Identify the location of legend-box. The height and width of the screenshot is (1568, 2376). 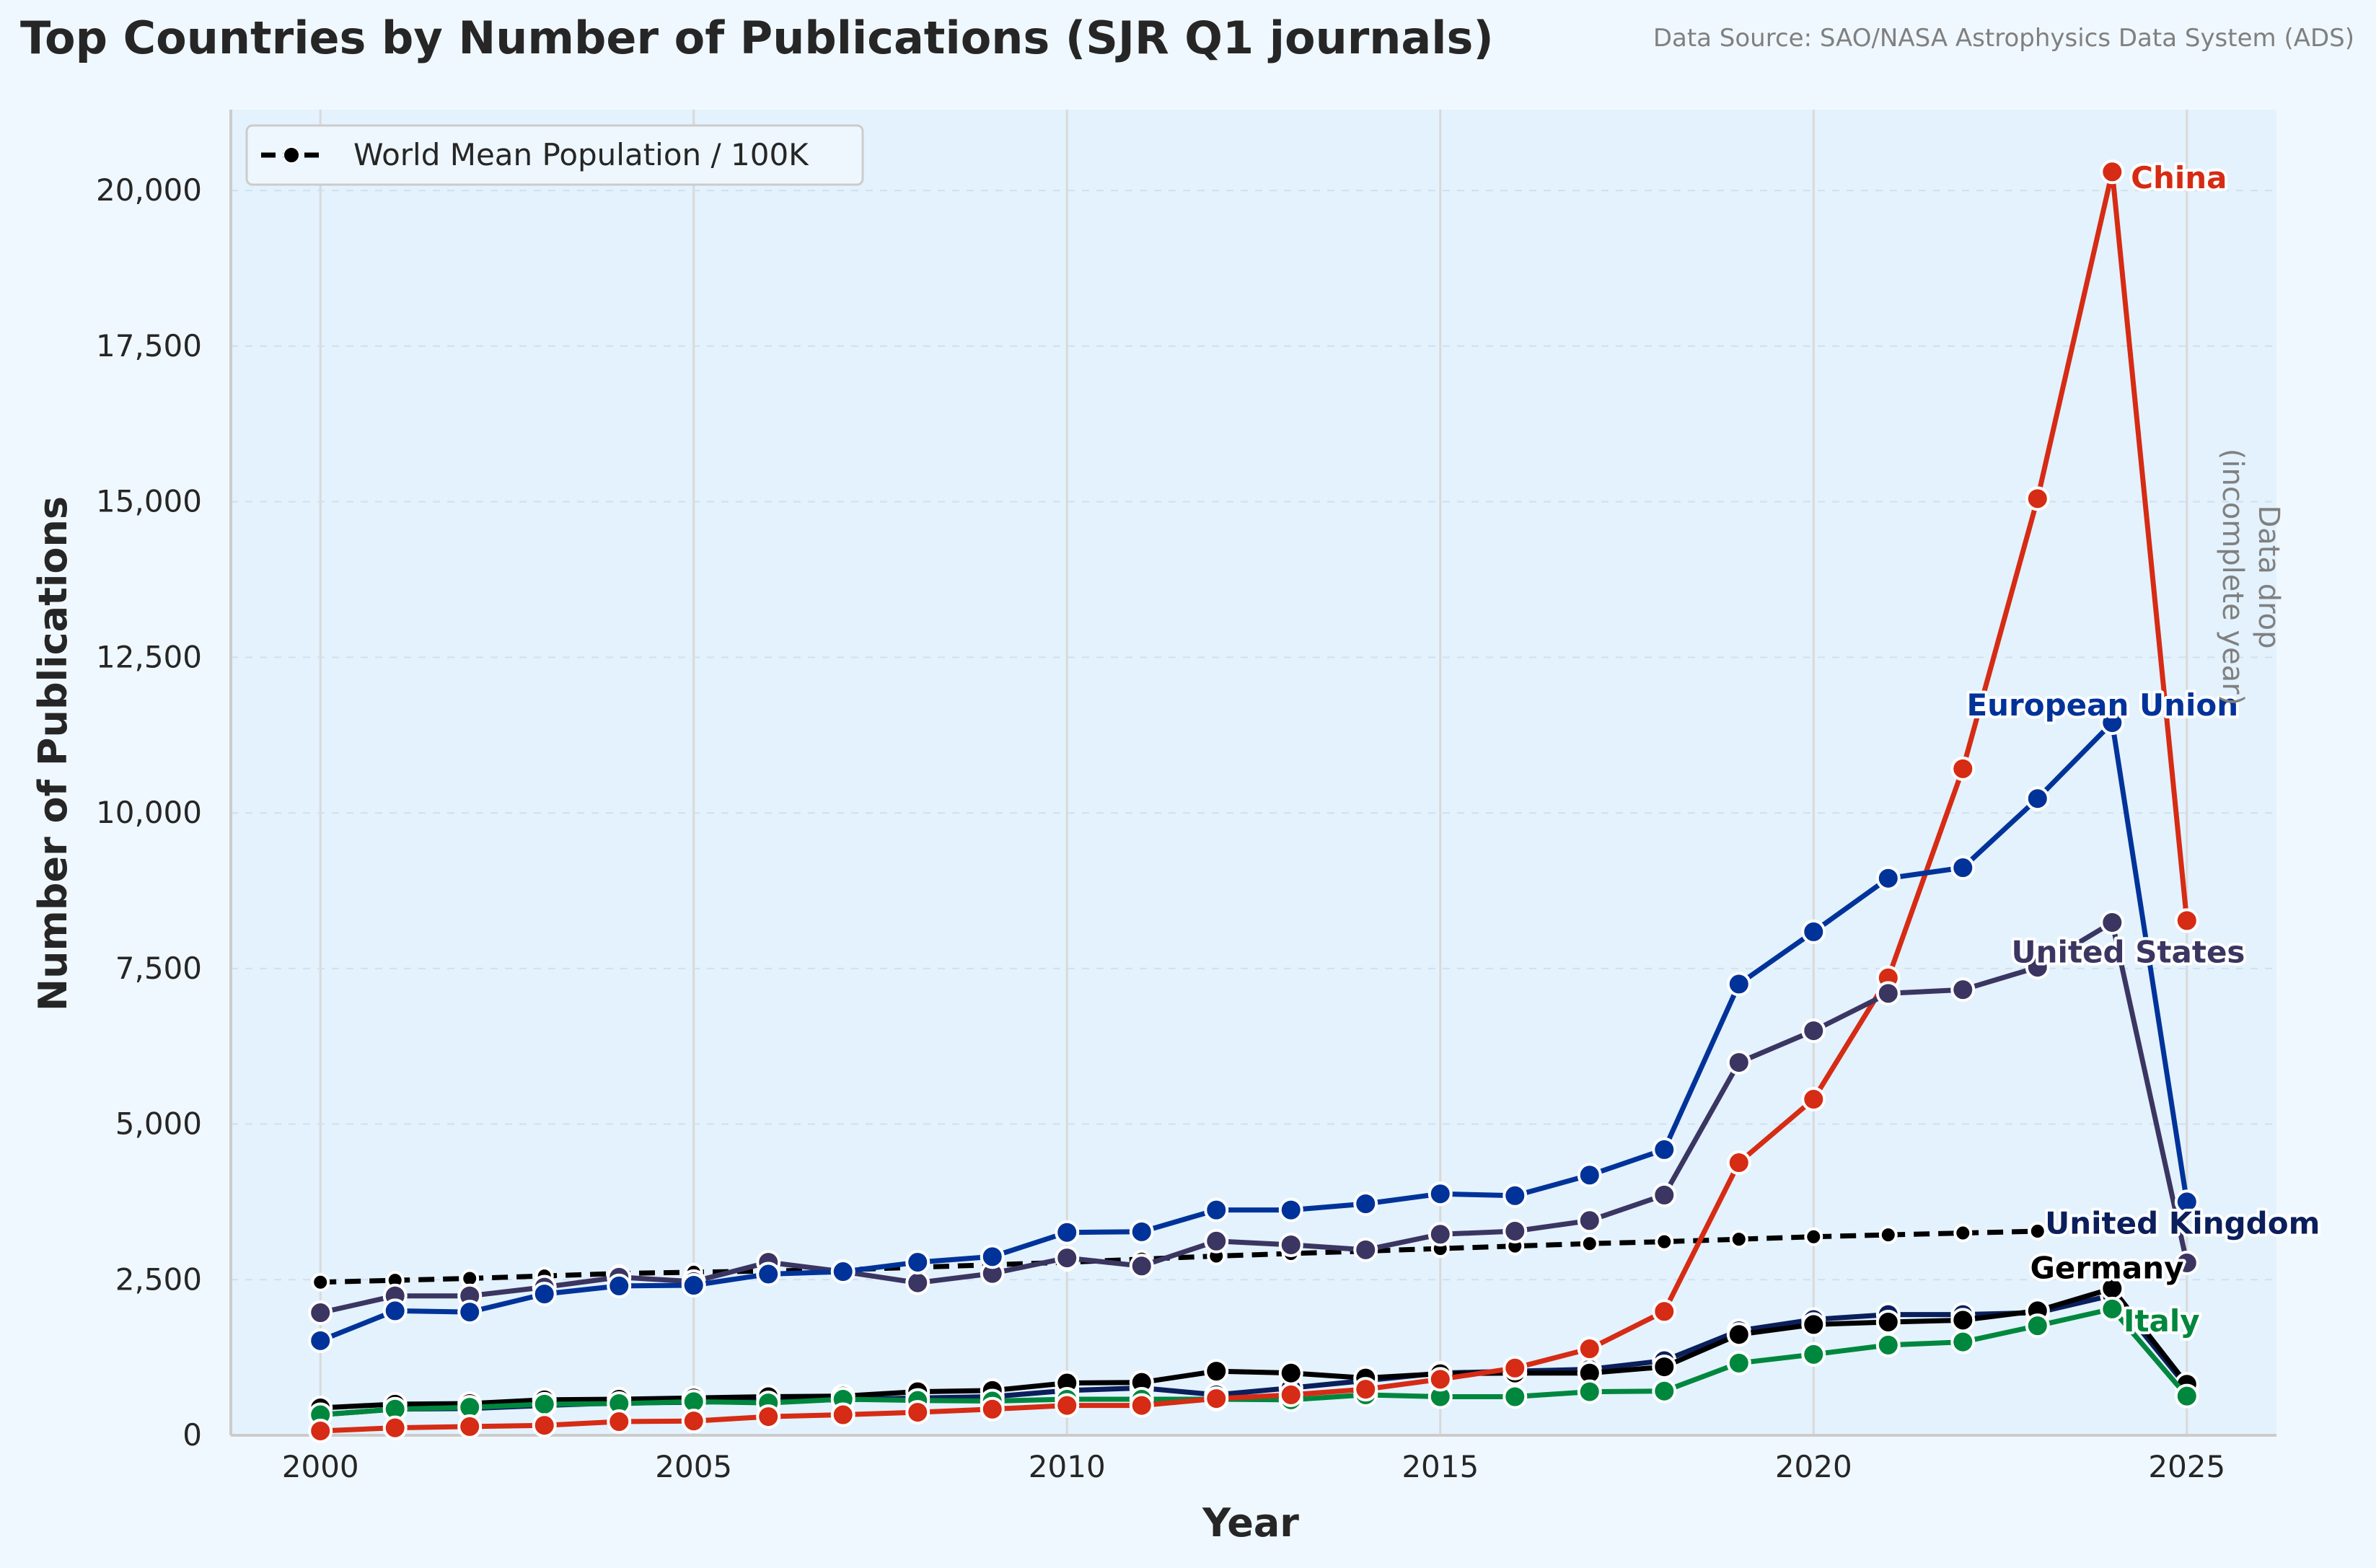
(554, 155).